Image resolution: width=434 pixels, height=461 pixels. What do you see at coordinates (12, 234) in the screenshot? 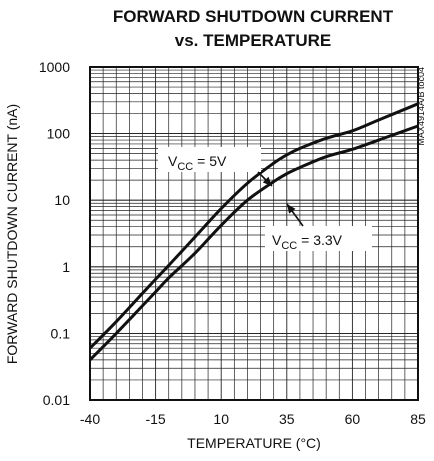
I see `y-axis-label: FORWARD SHUTDOWN CURRENT (nA)` at bounding box center [12, 234].